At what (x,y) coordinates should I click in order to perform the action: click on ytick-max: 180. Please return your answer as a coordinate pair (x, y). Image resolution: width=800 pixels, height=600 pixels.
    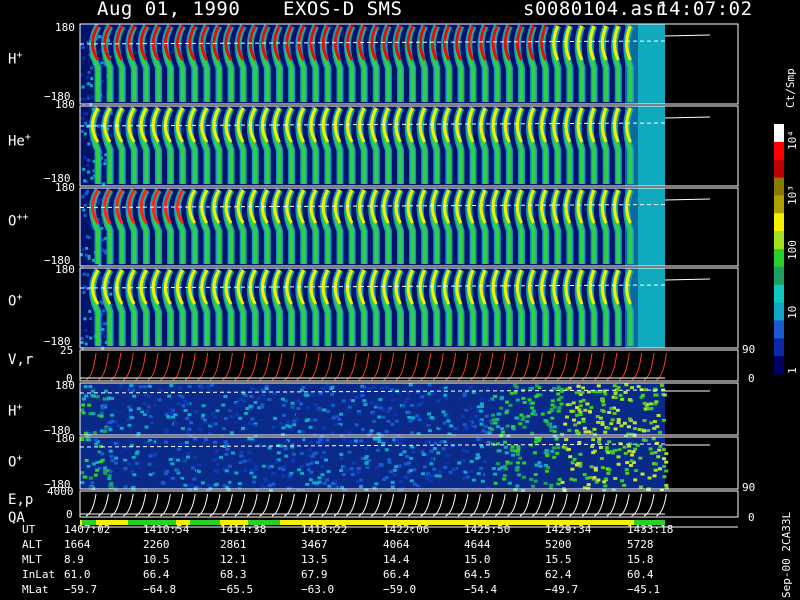
    Looking at the image, I should click on (65, 187).